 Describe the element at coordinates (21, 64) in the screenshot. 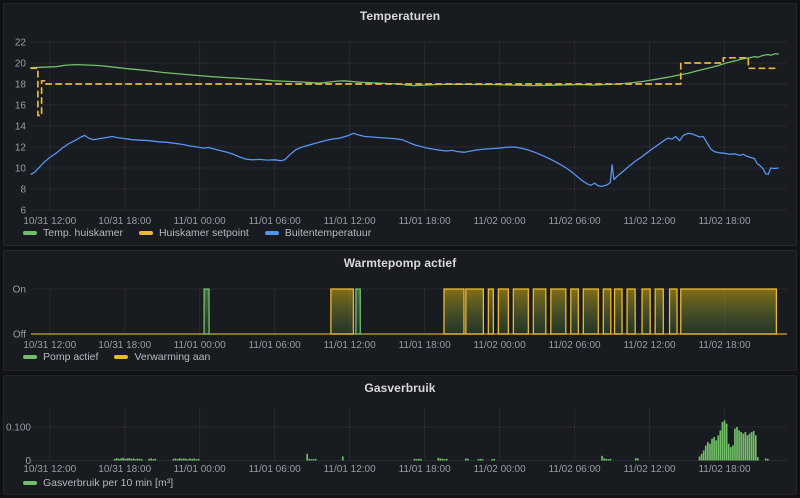

I see `svg-text: 20` at that location.